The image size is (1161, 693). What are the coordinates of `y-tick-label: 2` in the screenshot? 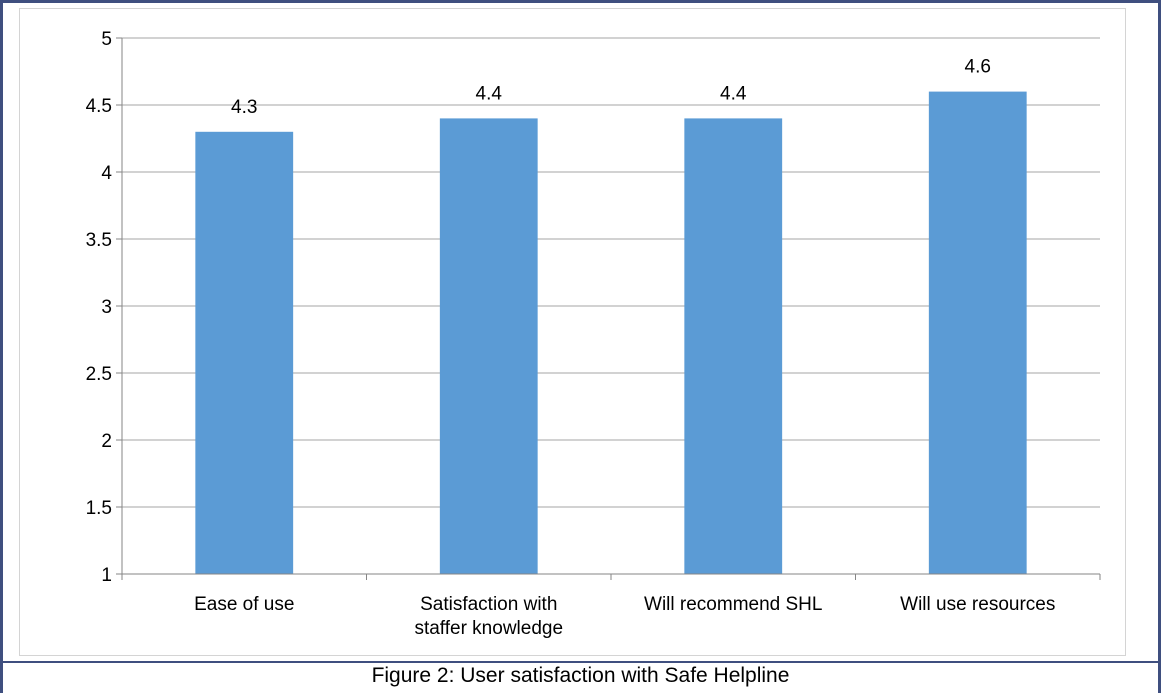 It's located at (106, 441).